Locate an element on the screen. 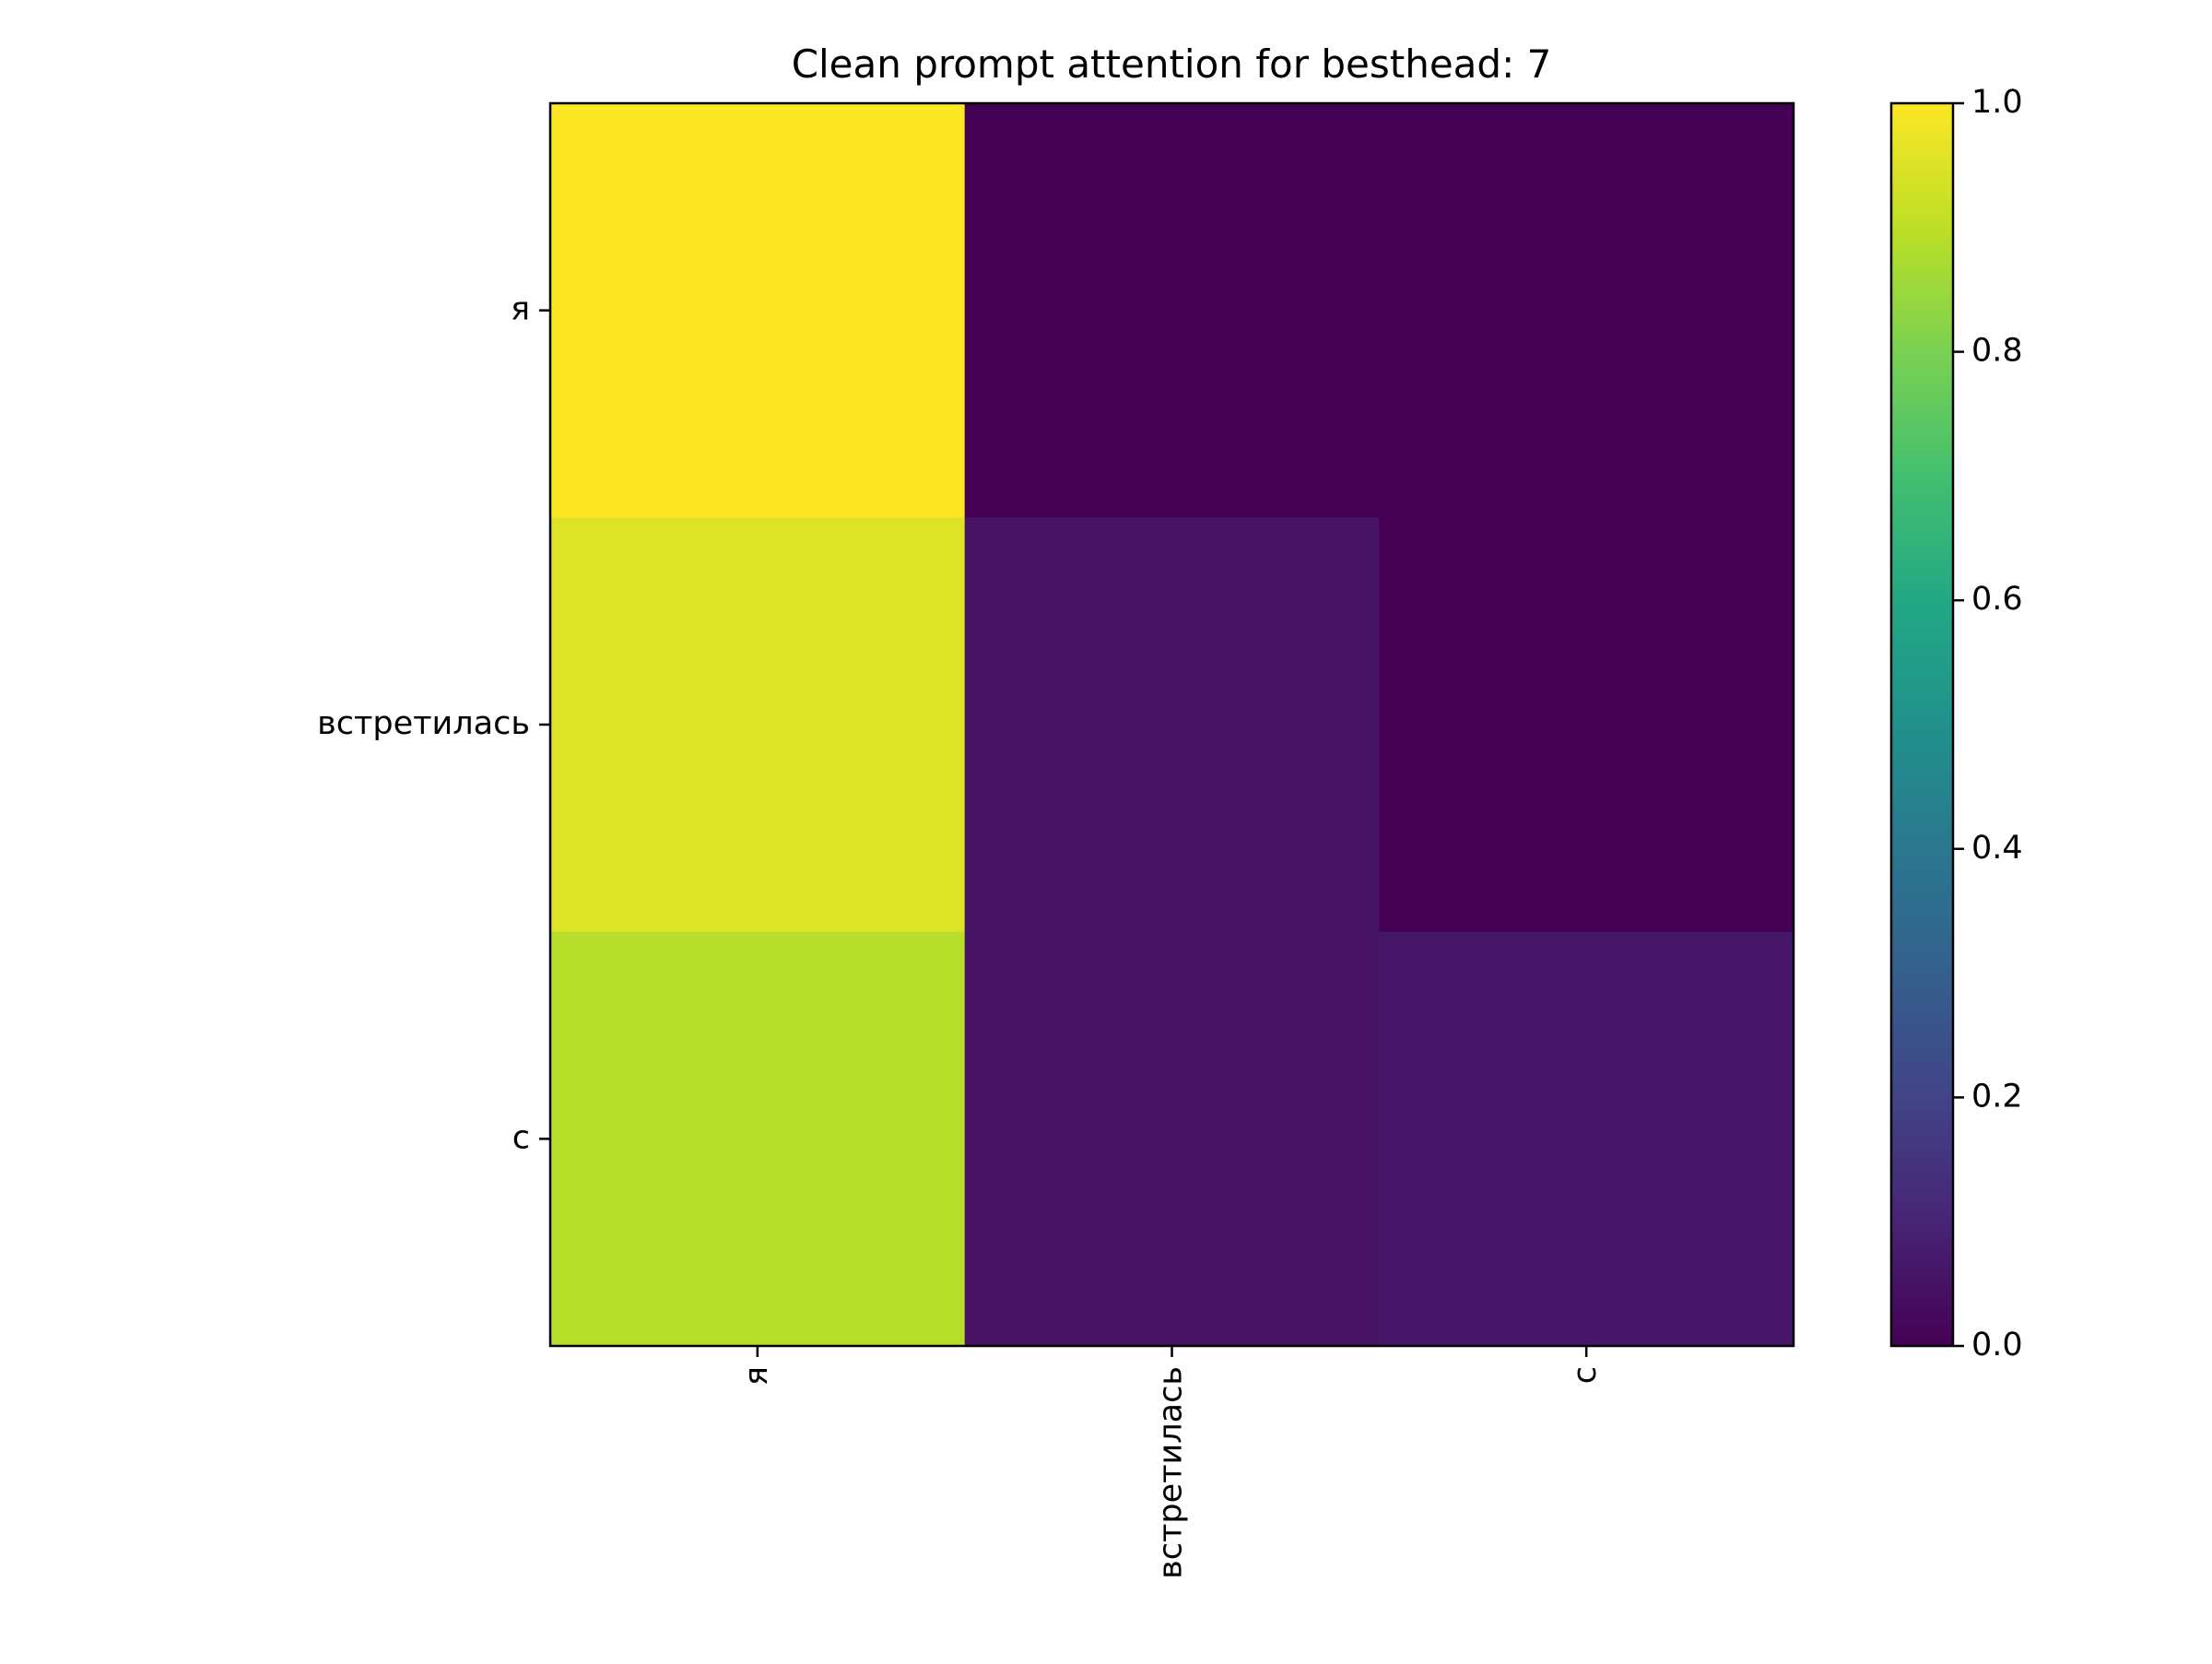 This screenshot has height=1664, width=2212. chart-title: Clean prompt attention for besthead: 7 is located at coordinates (1172, 64).